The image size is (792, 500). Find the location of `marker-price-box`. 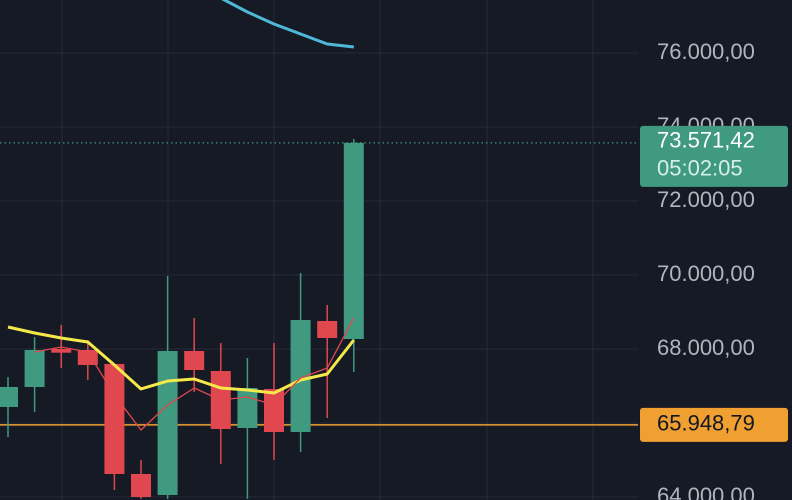

marker-price-box is located at coordinates (714, 424).